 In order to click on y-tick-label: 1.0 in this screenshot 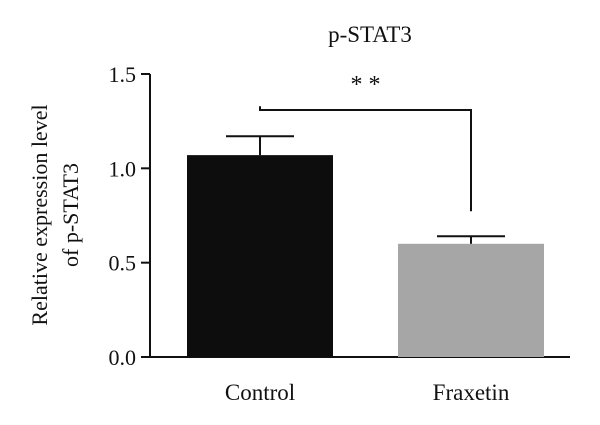, I will do `click(123, 168)`.